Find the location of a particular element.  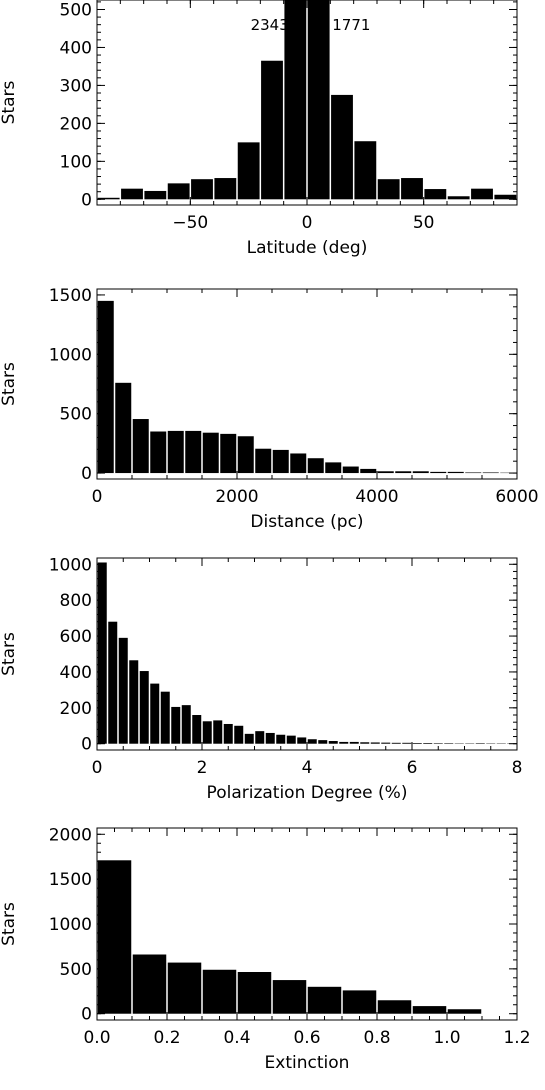

x-tick-label: 0.6 is located at coordinates (306, 1038).